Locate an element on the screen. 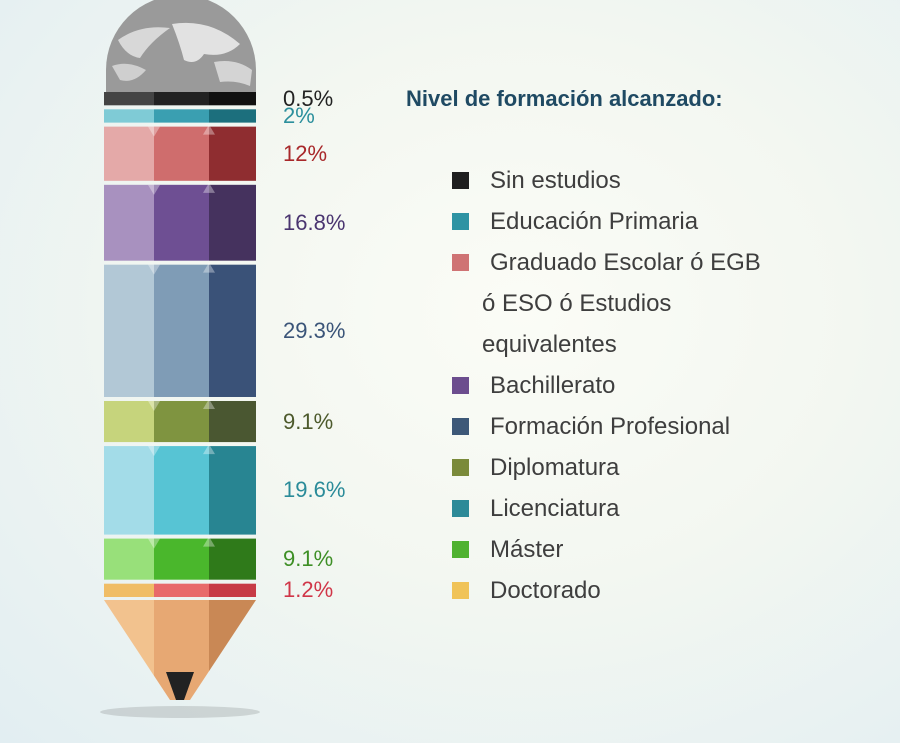 The image size is (900, 743). legend-label: Máster is located at coordinates (527, 549).